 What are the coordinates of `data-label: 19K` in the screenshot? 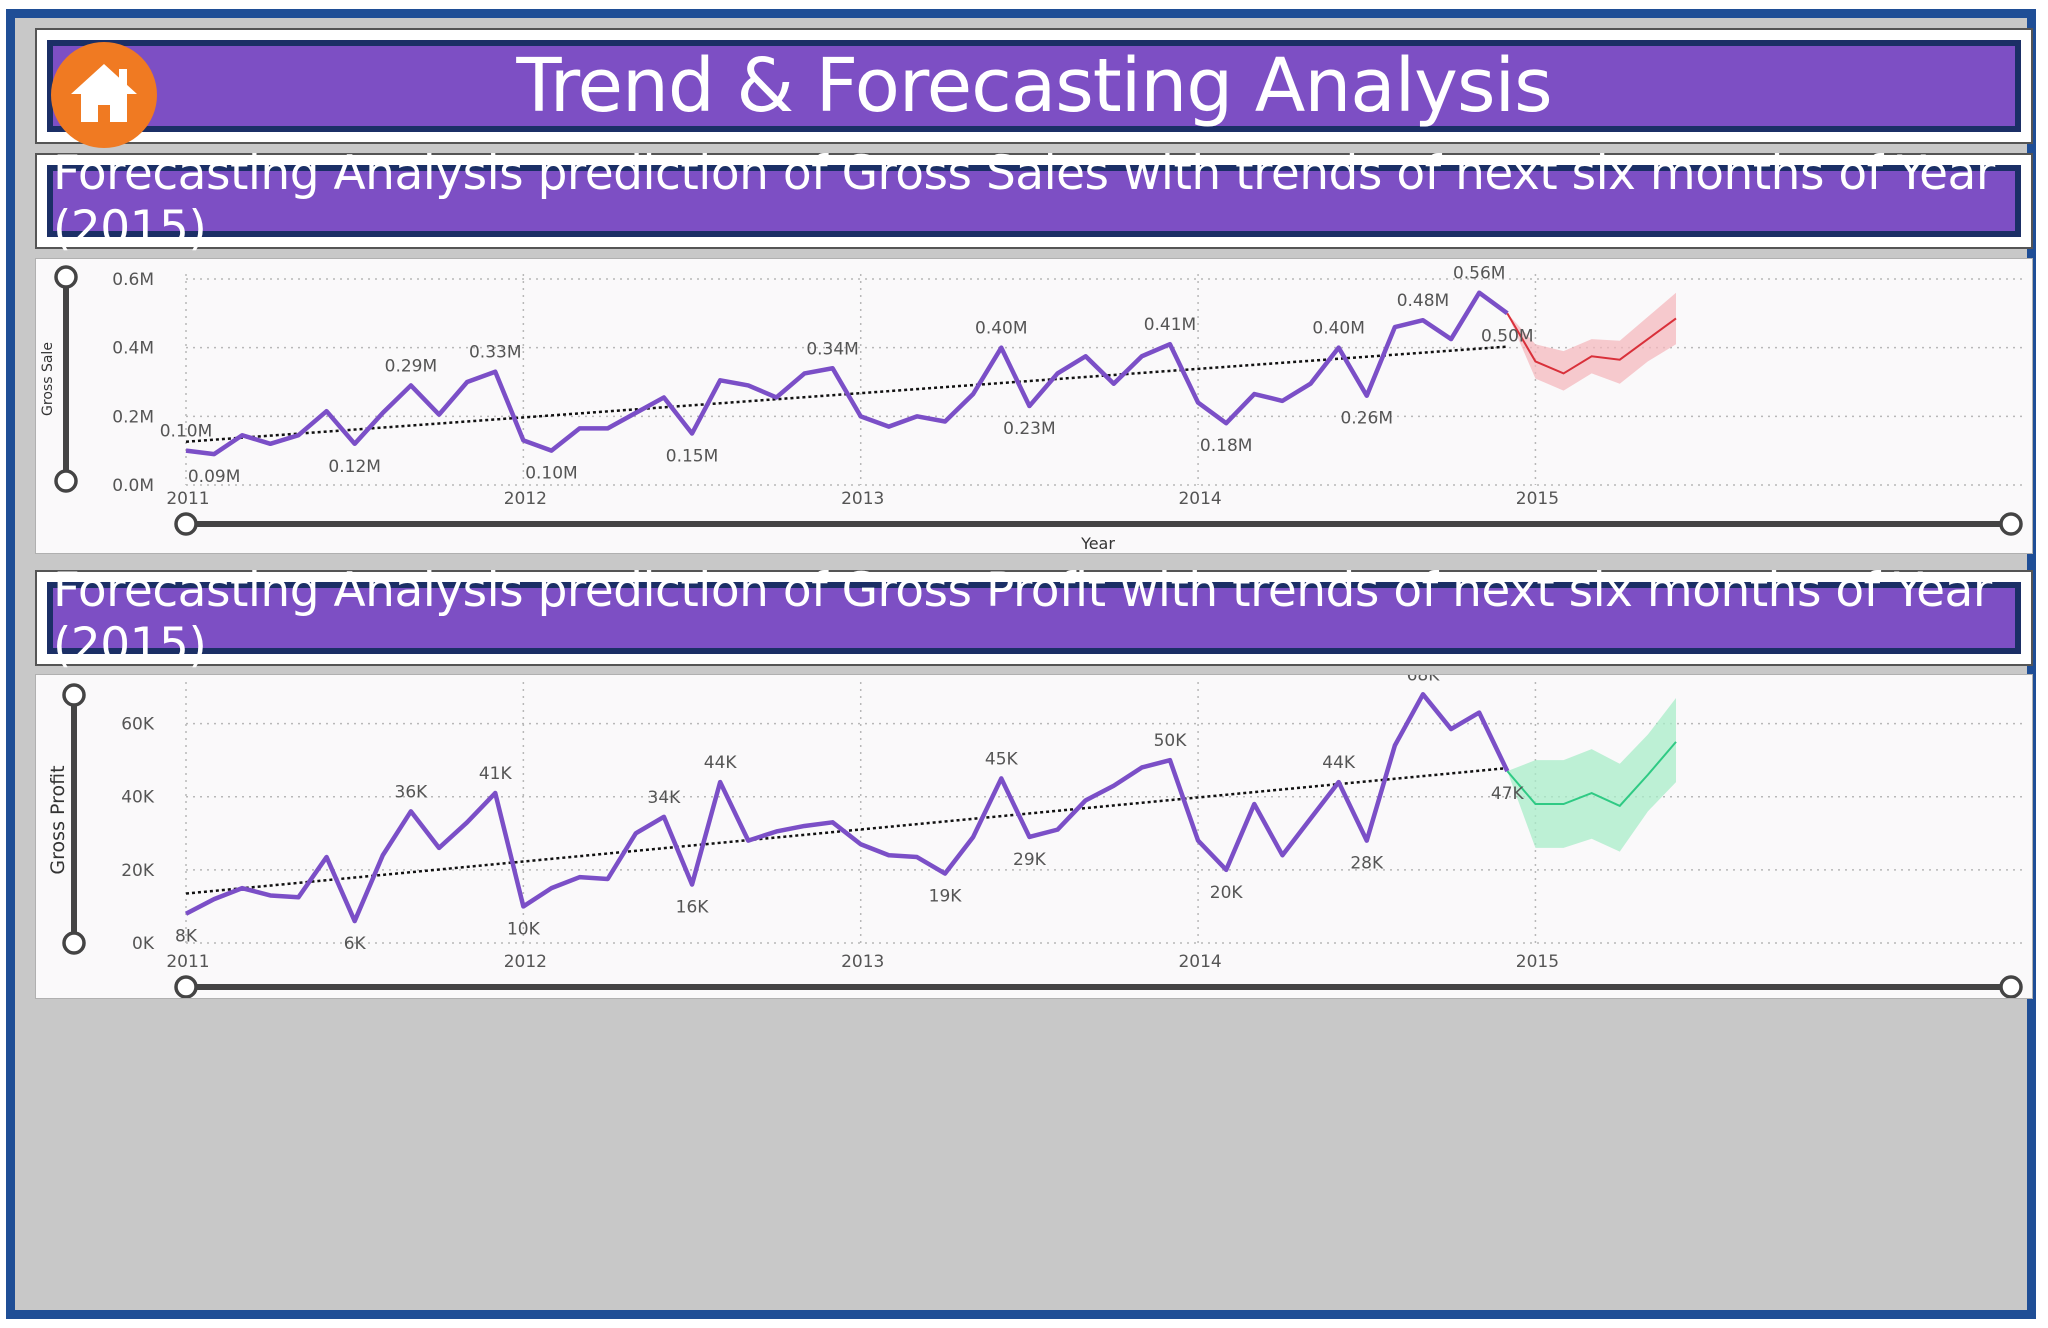 It's located at (946, 897).